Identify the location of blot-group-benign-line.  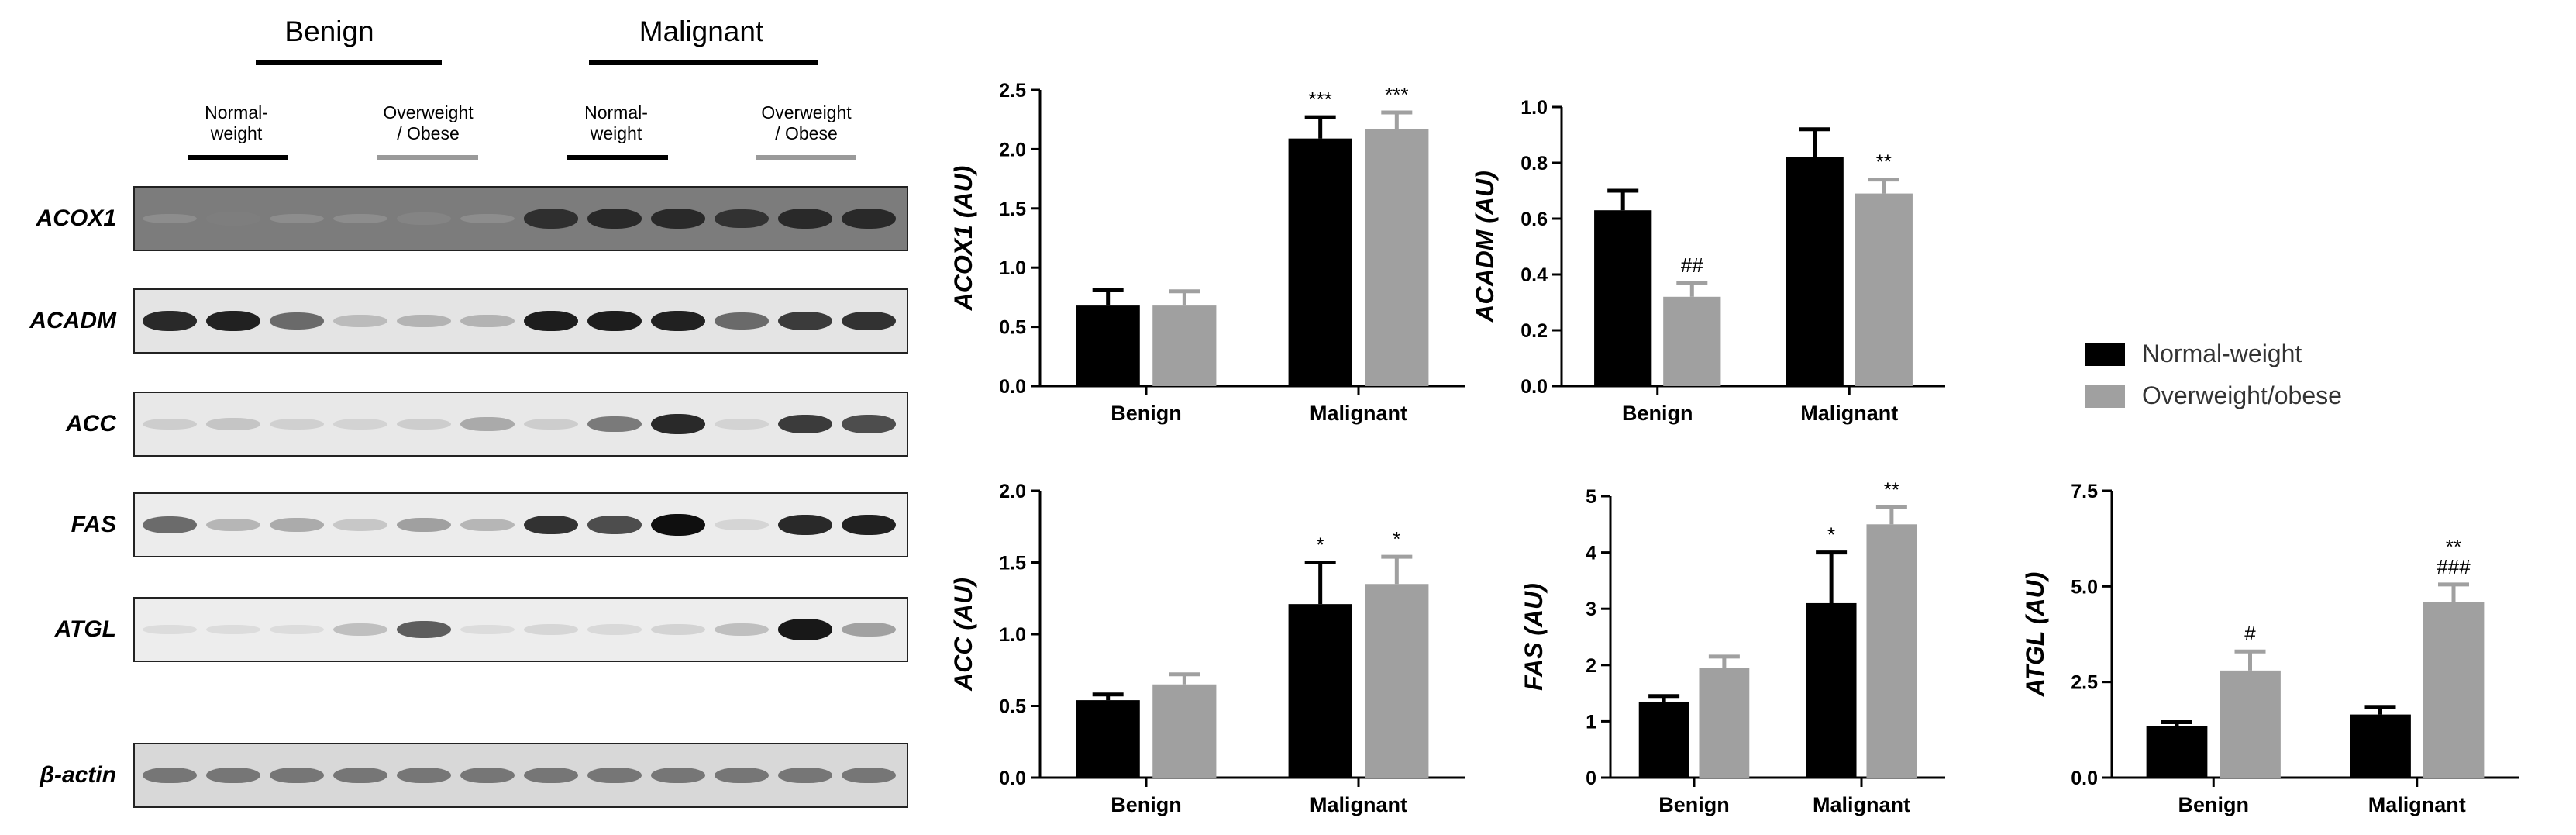
(349, 63).